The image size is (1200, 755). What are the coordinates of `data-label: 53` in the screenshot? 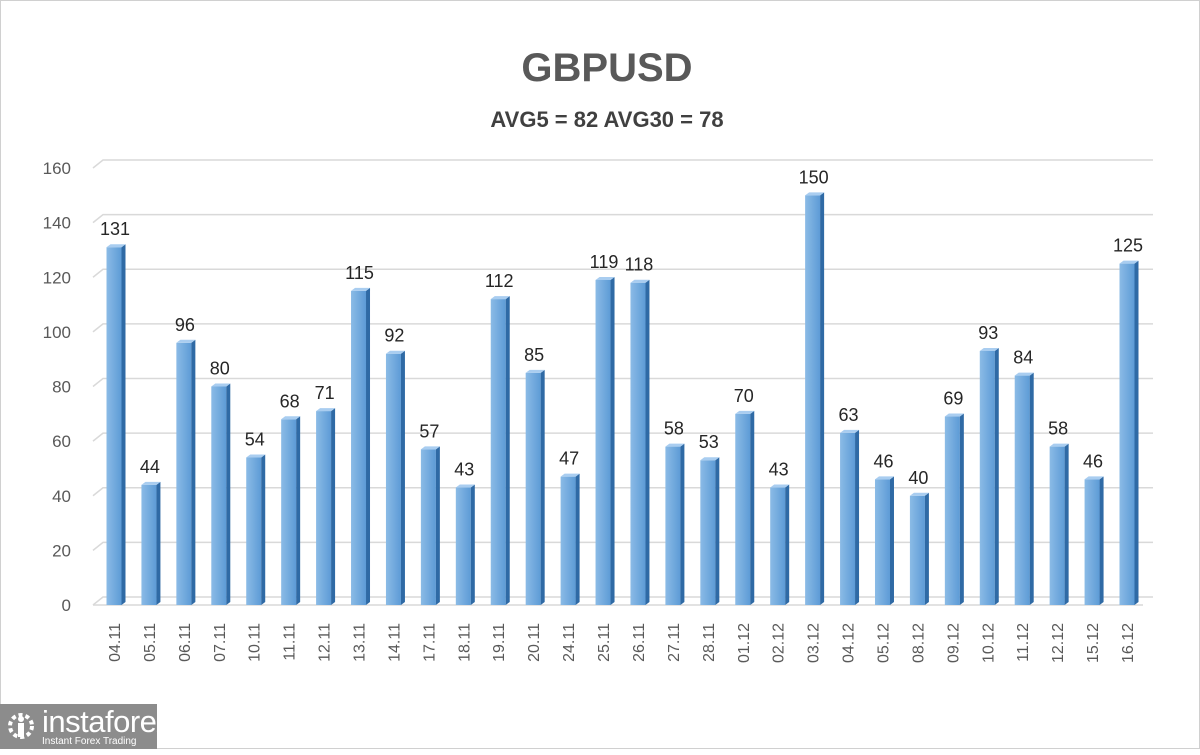 It's located at (709, 442).